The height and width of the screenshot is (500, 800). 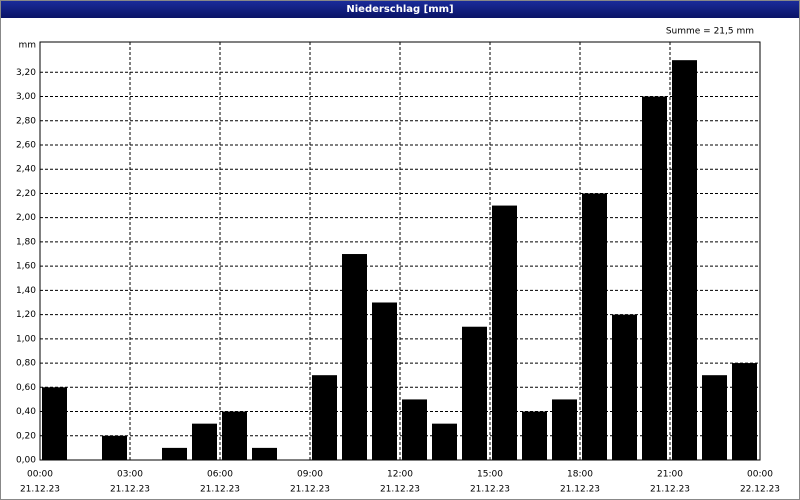 I want to click on y-unit: mm, so click(x=27, y=46).